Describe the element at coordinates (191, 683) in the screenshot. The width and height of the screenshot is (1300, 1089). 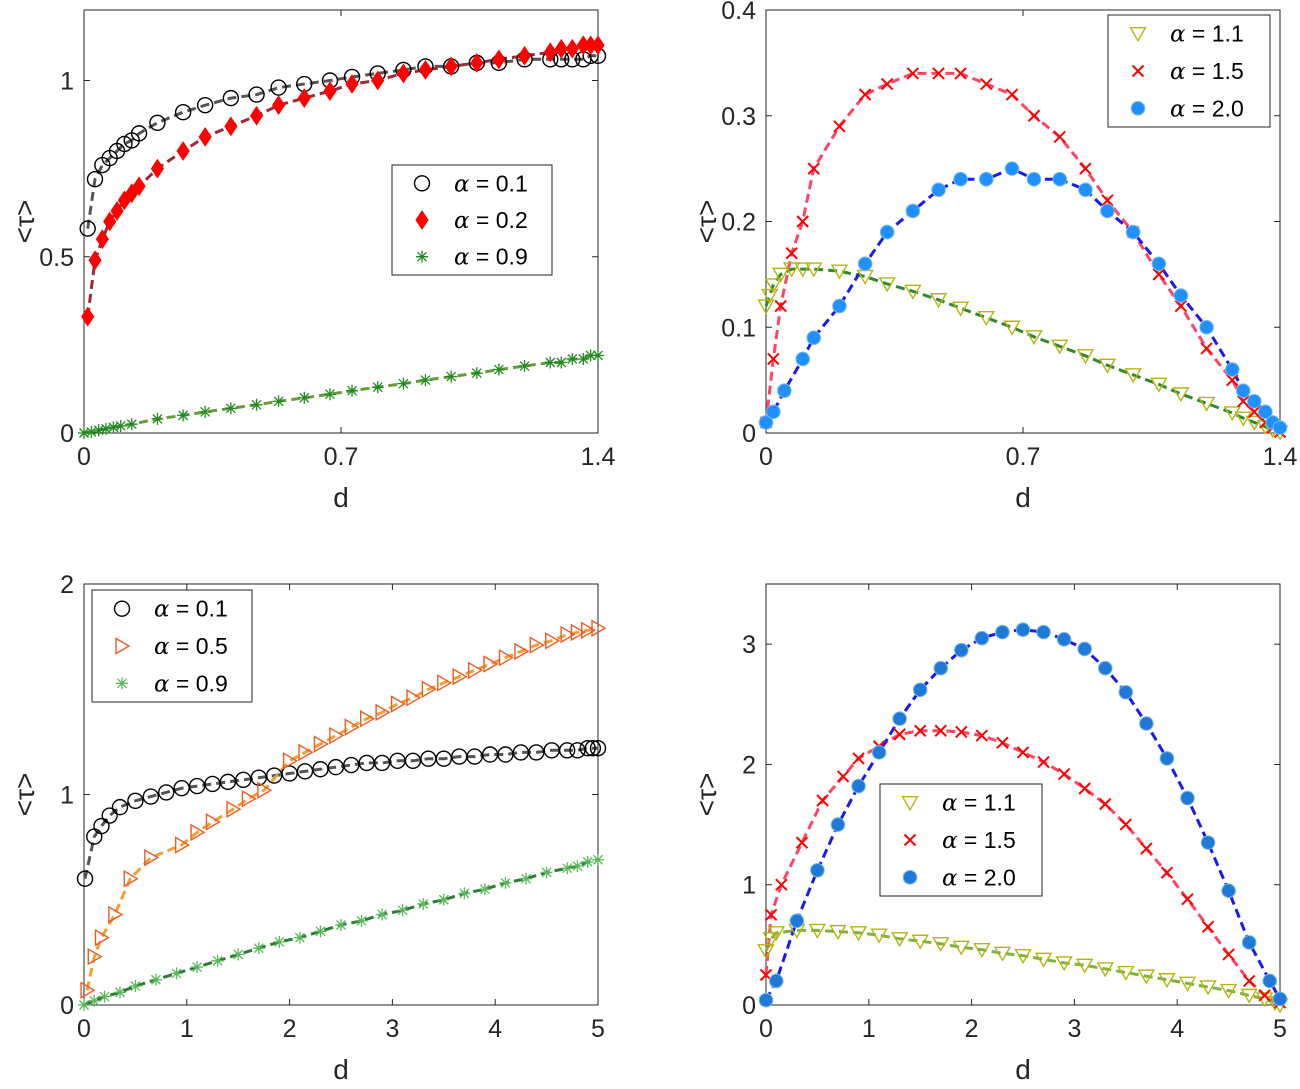
I see `legend-label: α = 0.9` at that location.